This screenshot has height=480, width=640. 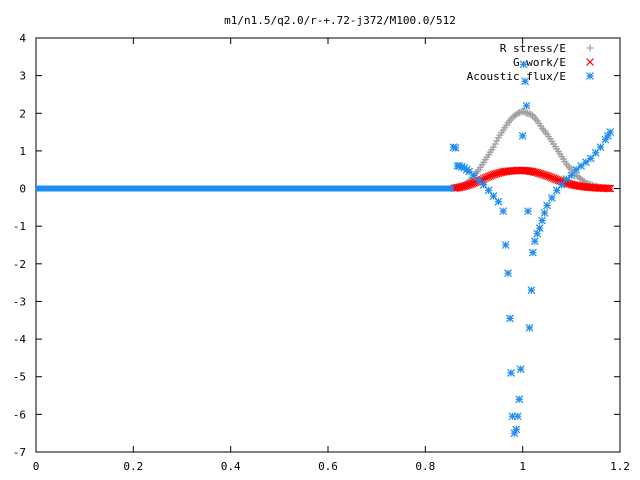 I want to click on y-tick-label: -2, so click(x=19, y=264).